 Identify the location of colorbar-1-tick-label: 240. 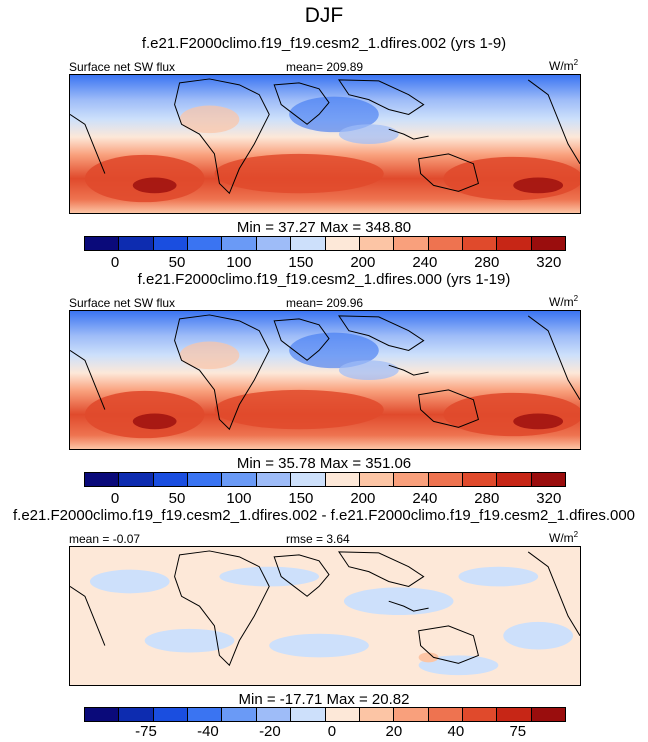
(425, 262).